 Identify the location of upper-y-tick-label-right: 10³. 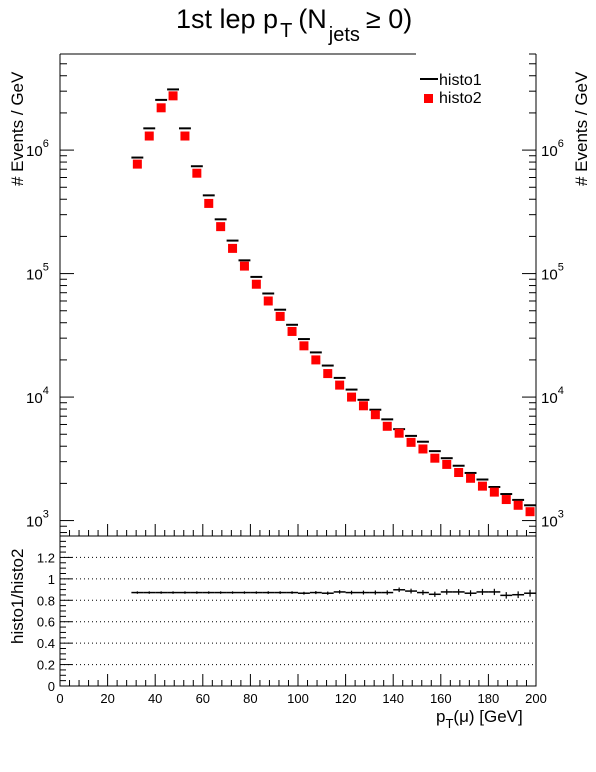
(552, 520).